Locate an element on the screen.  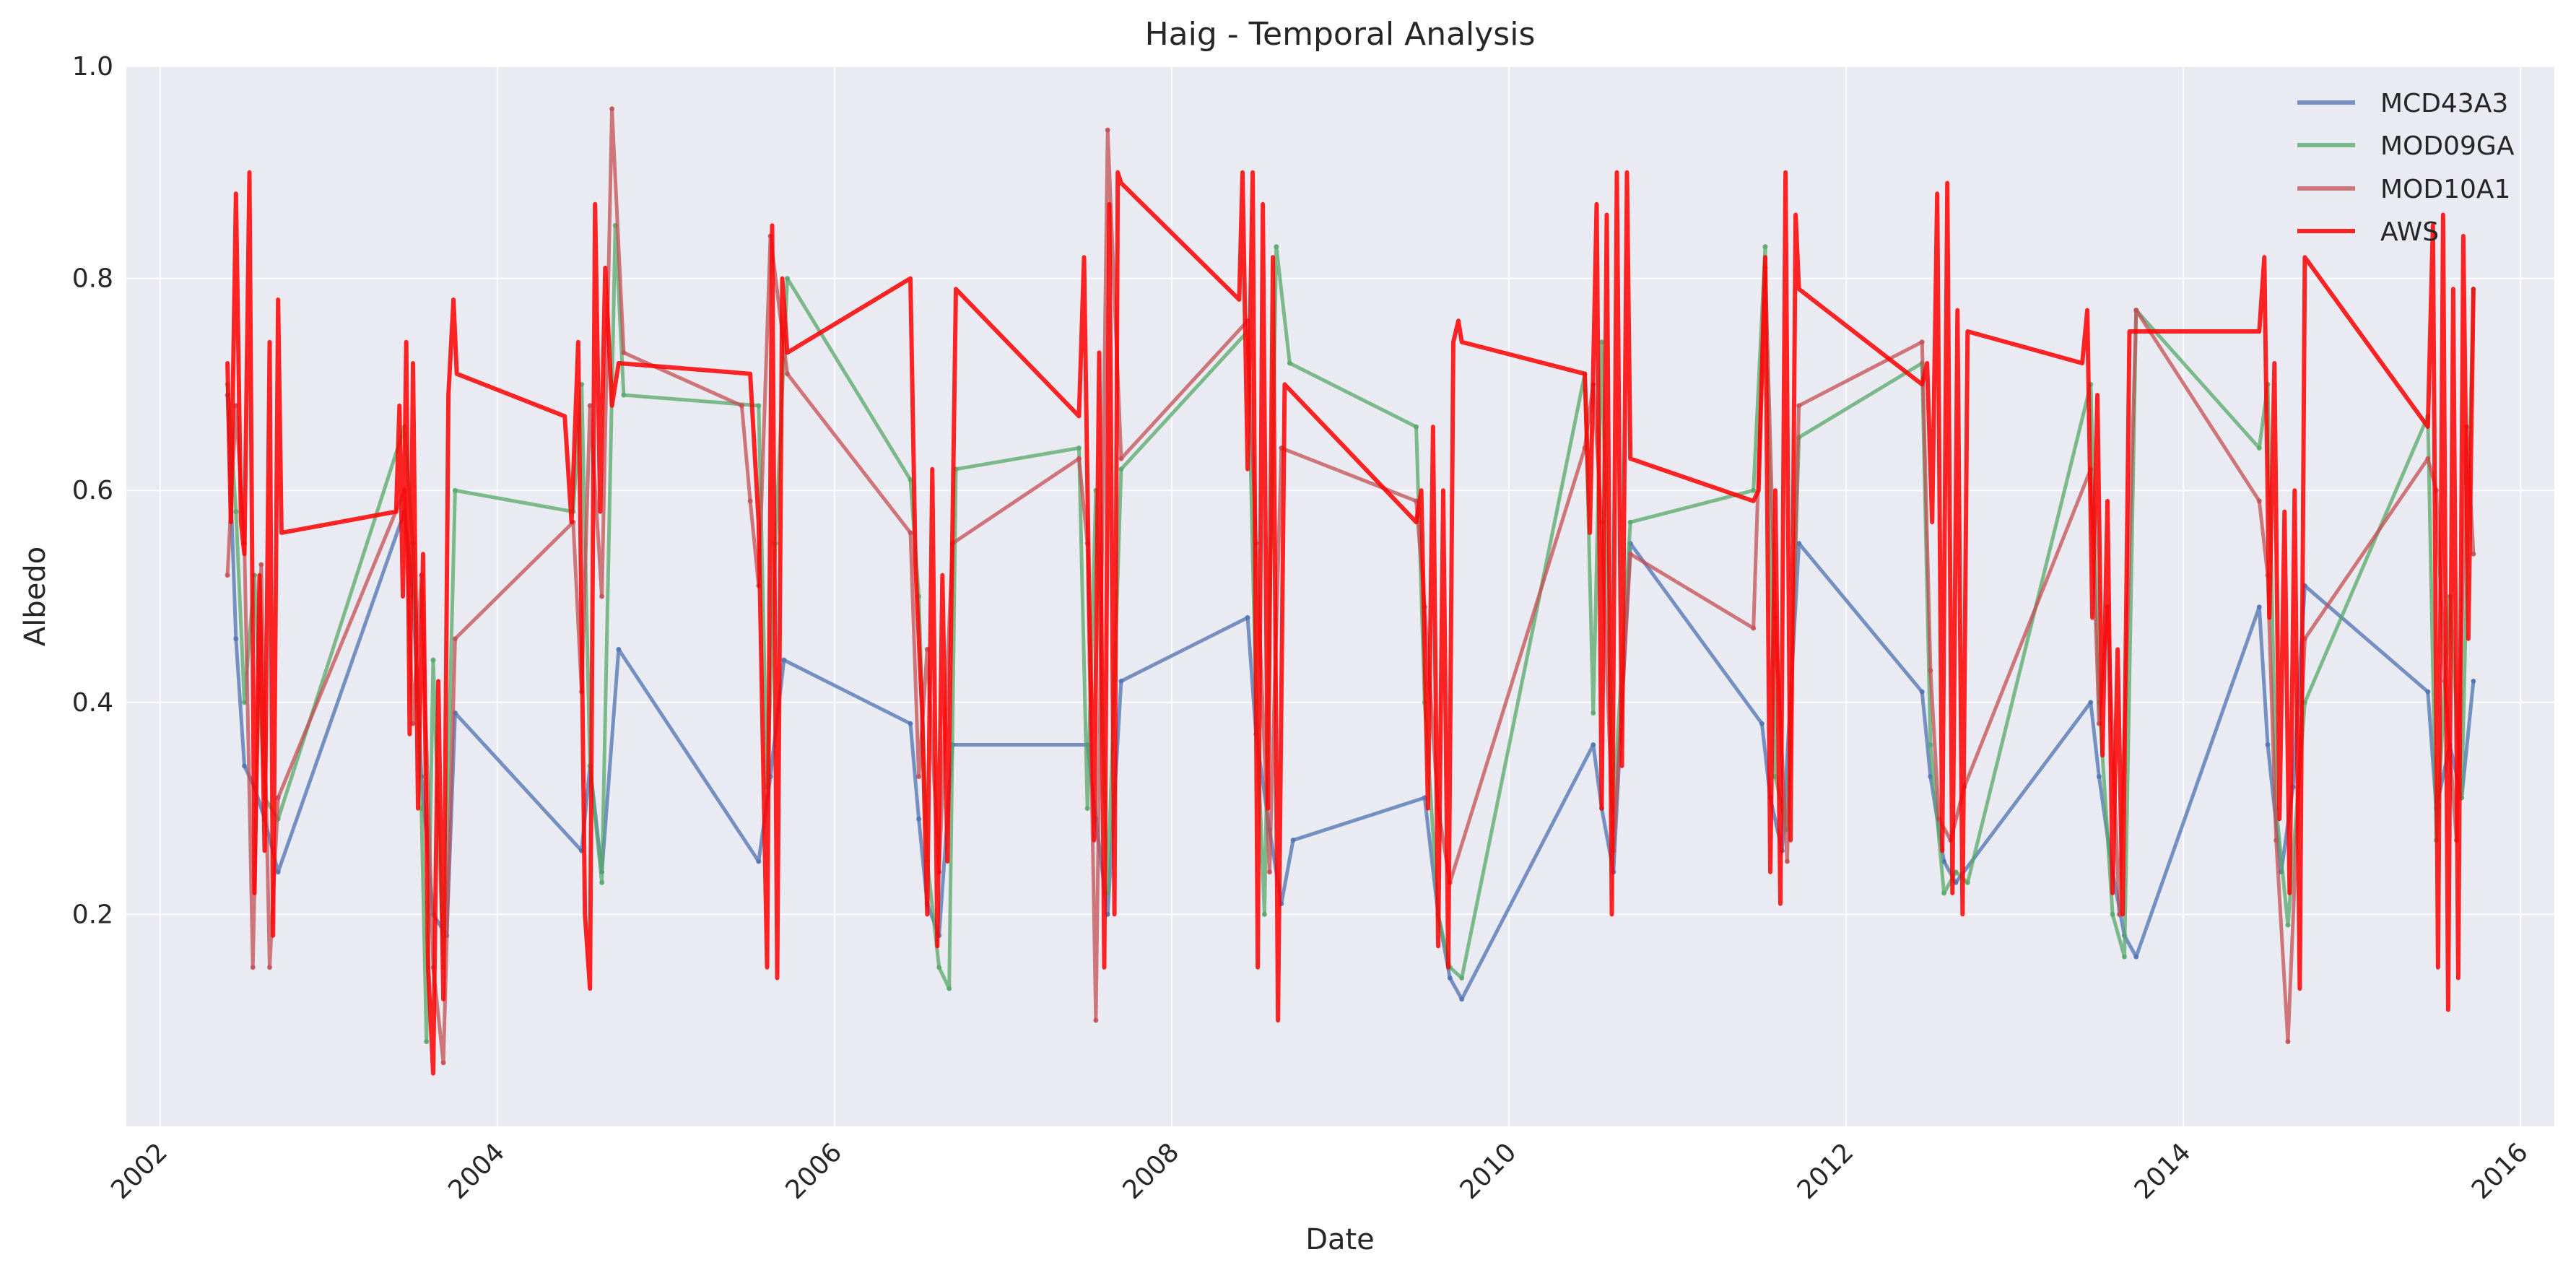
y-axis-label: Albedo is located at coordinates (35, 596).